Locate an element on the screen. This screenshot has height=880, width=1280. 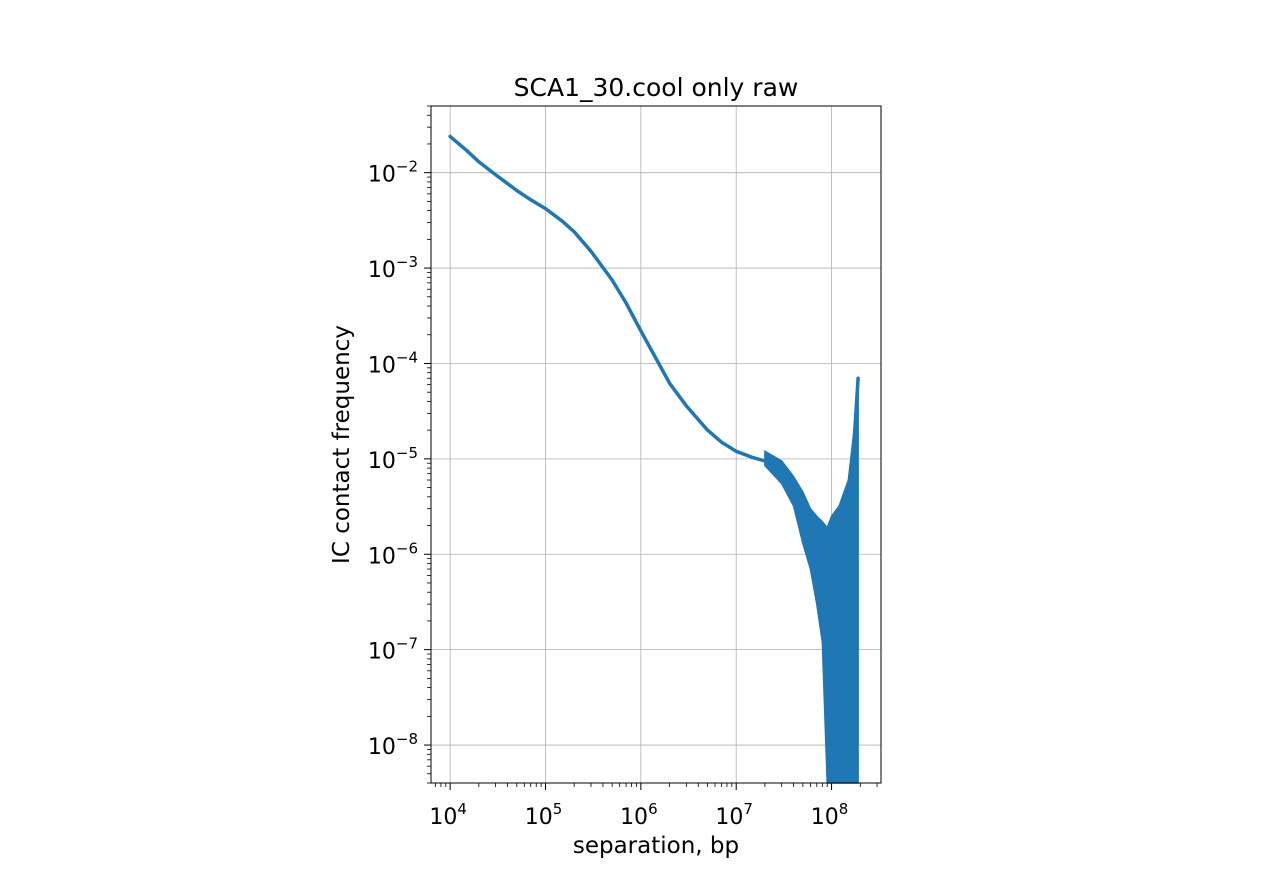
y-tick-label: 10⁻⁷ is located at coordinates (393, 650).